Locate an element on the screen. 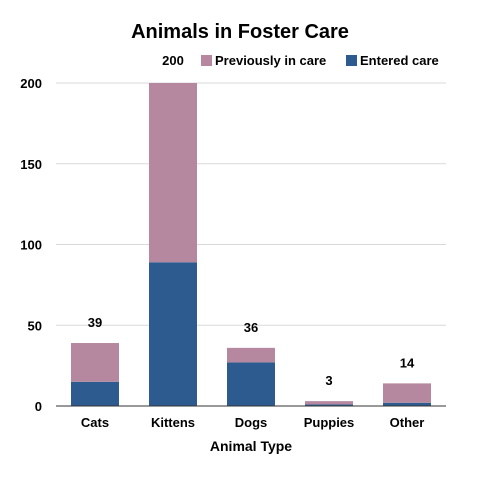  x-tick-label-dogs: Dogs is located at coordinates (251, 422).